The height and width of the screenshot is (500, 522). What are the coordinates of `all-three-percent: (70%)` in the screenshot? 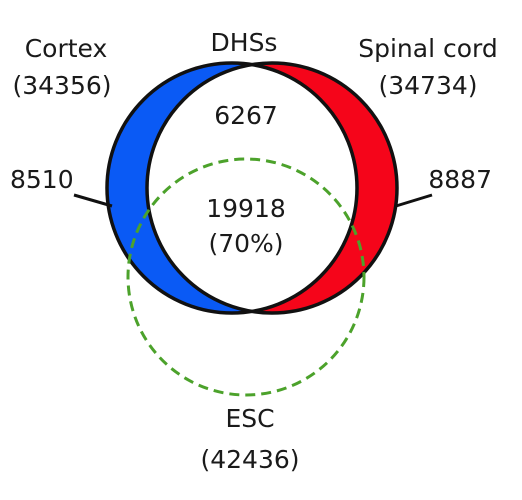 It's located at (245, 243).